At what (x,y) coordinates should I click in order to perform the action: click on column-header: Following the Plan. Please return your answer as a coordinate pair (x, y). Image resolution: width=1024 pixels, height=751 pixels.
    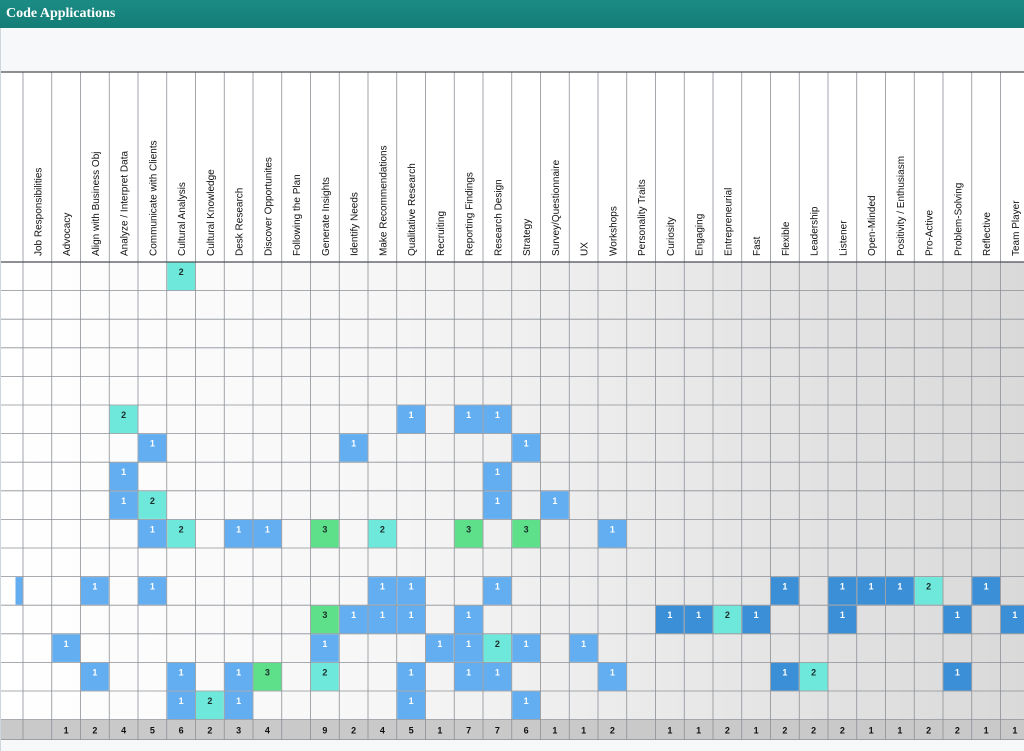
    Looking at the image, I should click on (297, 215).